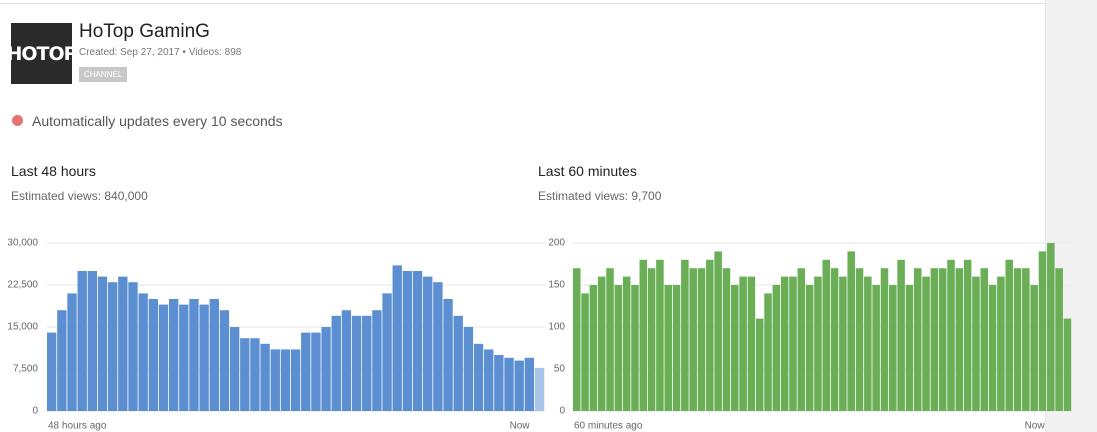 This screenshot has height=432, width=1097. What do you see at coordinates (77, 426) in the screenshot?
I see `x-tick-label: 48 hours ago` at bounding box center [77, 426].